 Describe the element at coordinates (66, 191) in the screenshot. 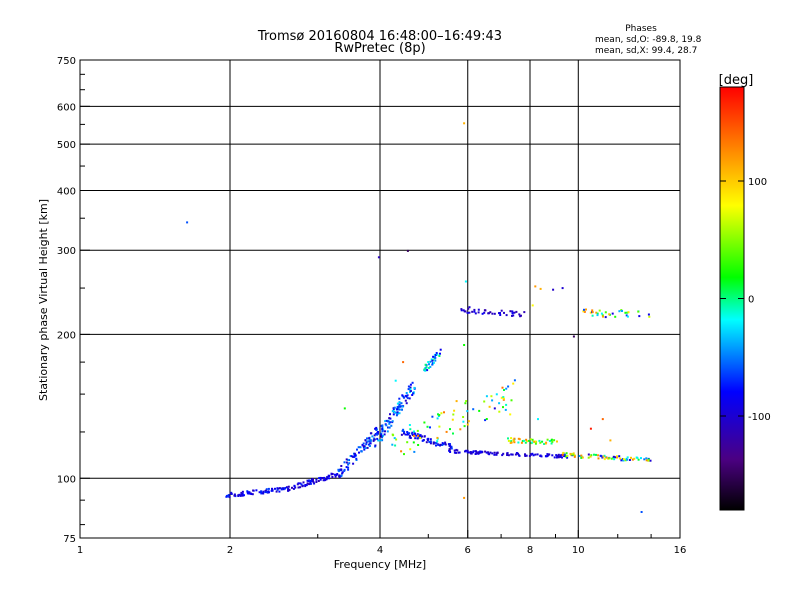

I see `y-tick-label: 400` at that location.